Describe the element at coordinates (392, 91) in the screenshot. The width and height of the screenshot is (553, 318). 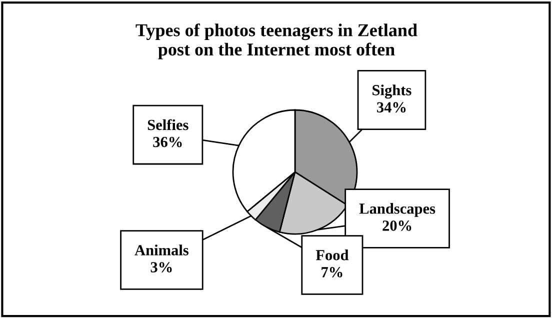
I see `slice-label: Sights` at that location.